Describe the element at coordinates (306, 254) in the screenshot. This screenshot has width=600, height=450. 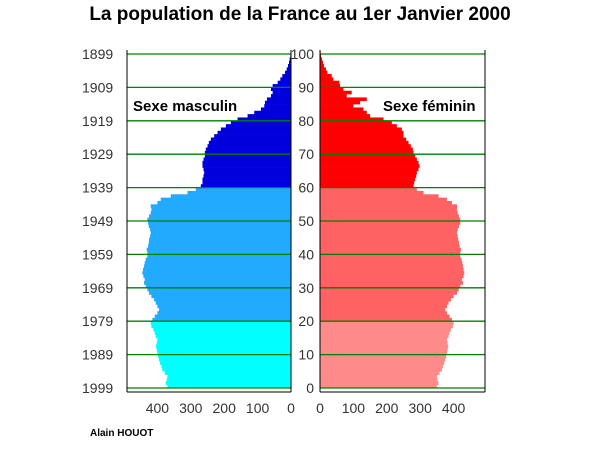
I see `age-tick-label: 40` at that location.